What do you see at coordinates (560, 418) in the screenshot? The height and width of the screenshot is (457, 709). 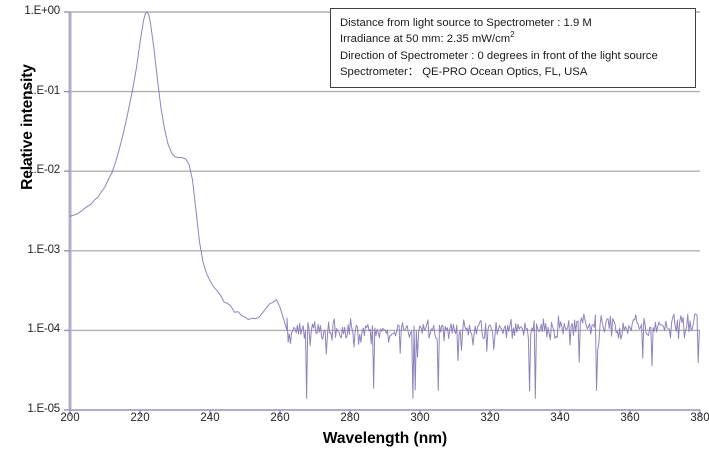 I see `x-tick-label-7: 340` at bounding box center [560, 418].